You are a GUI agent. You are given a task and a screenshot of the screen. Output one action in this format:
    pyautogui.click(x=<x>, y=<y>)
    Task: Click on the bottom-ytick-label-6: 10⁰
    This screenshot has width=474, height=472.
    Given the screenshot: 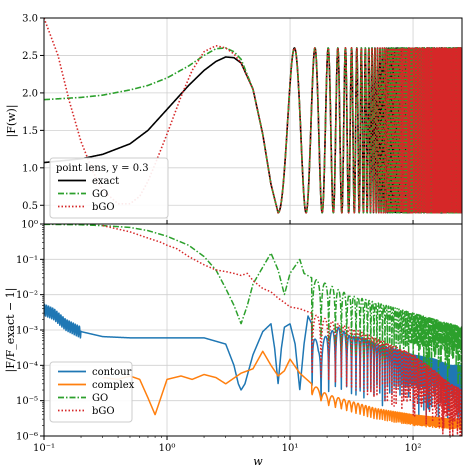 What is the action you would take?
    pyautogui.click(x=29, y=225)
    